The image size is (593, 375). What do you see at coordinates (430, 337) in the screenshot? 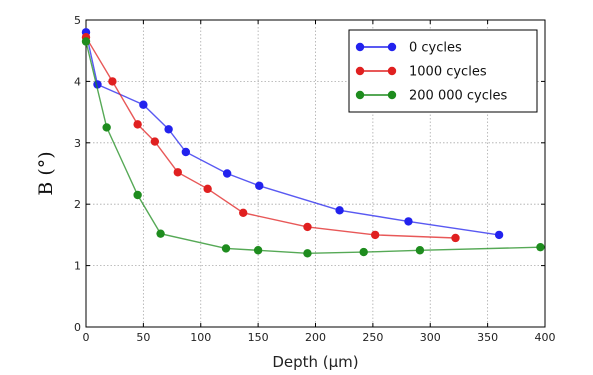
I see `x-tick-label: 300` at bounding box center [430, 337].